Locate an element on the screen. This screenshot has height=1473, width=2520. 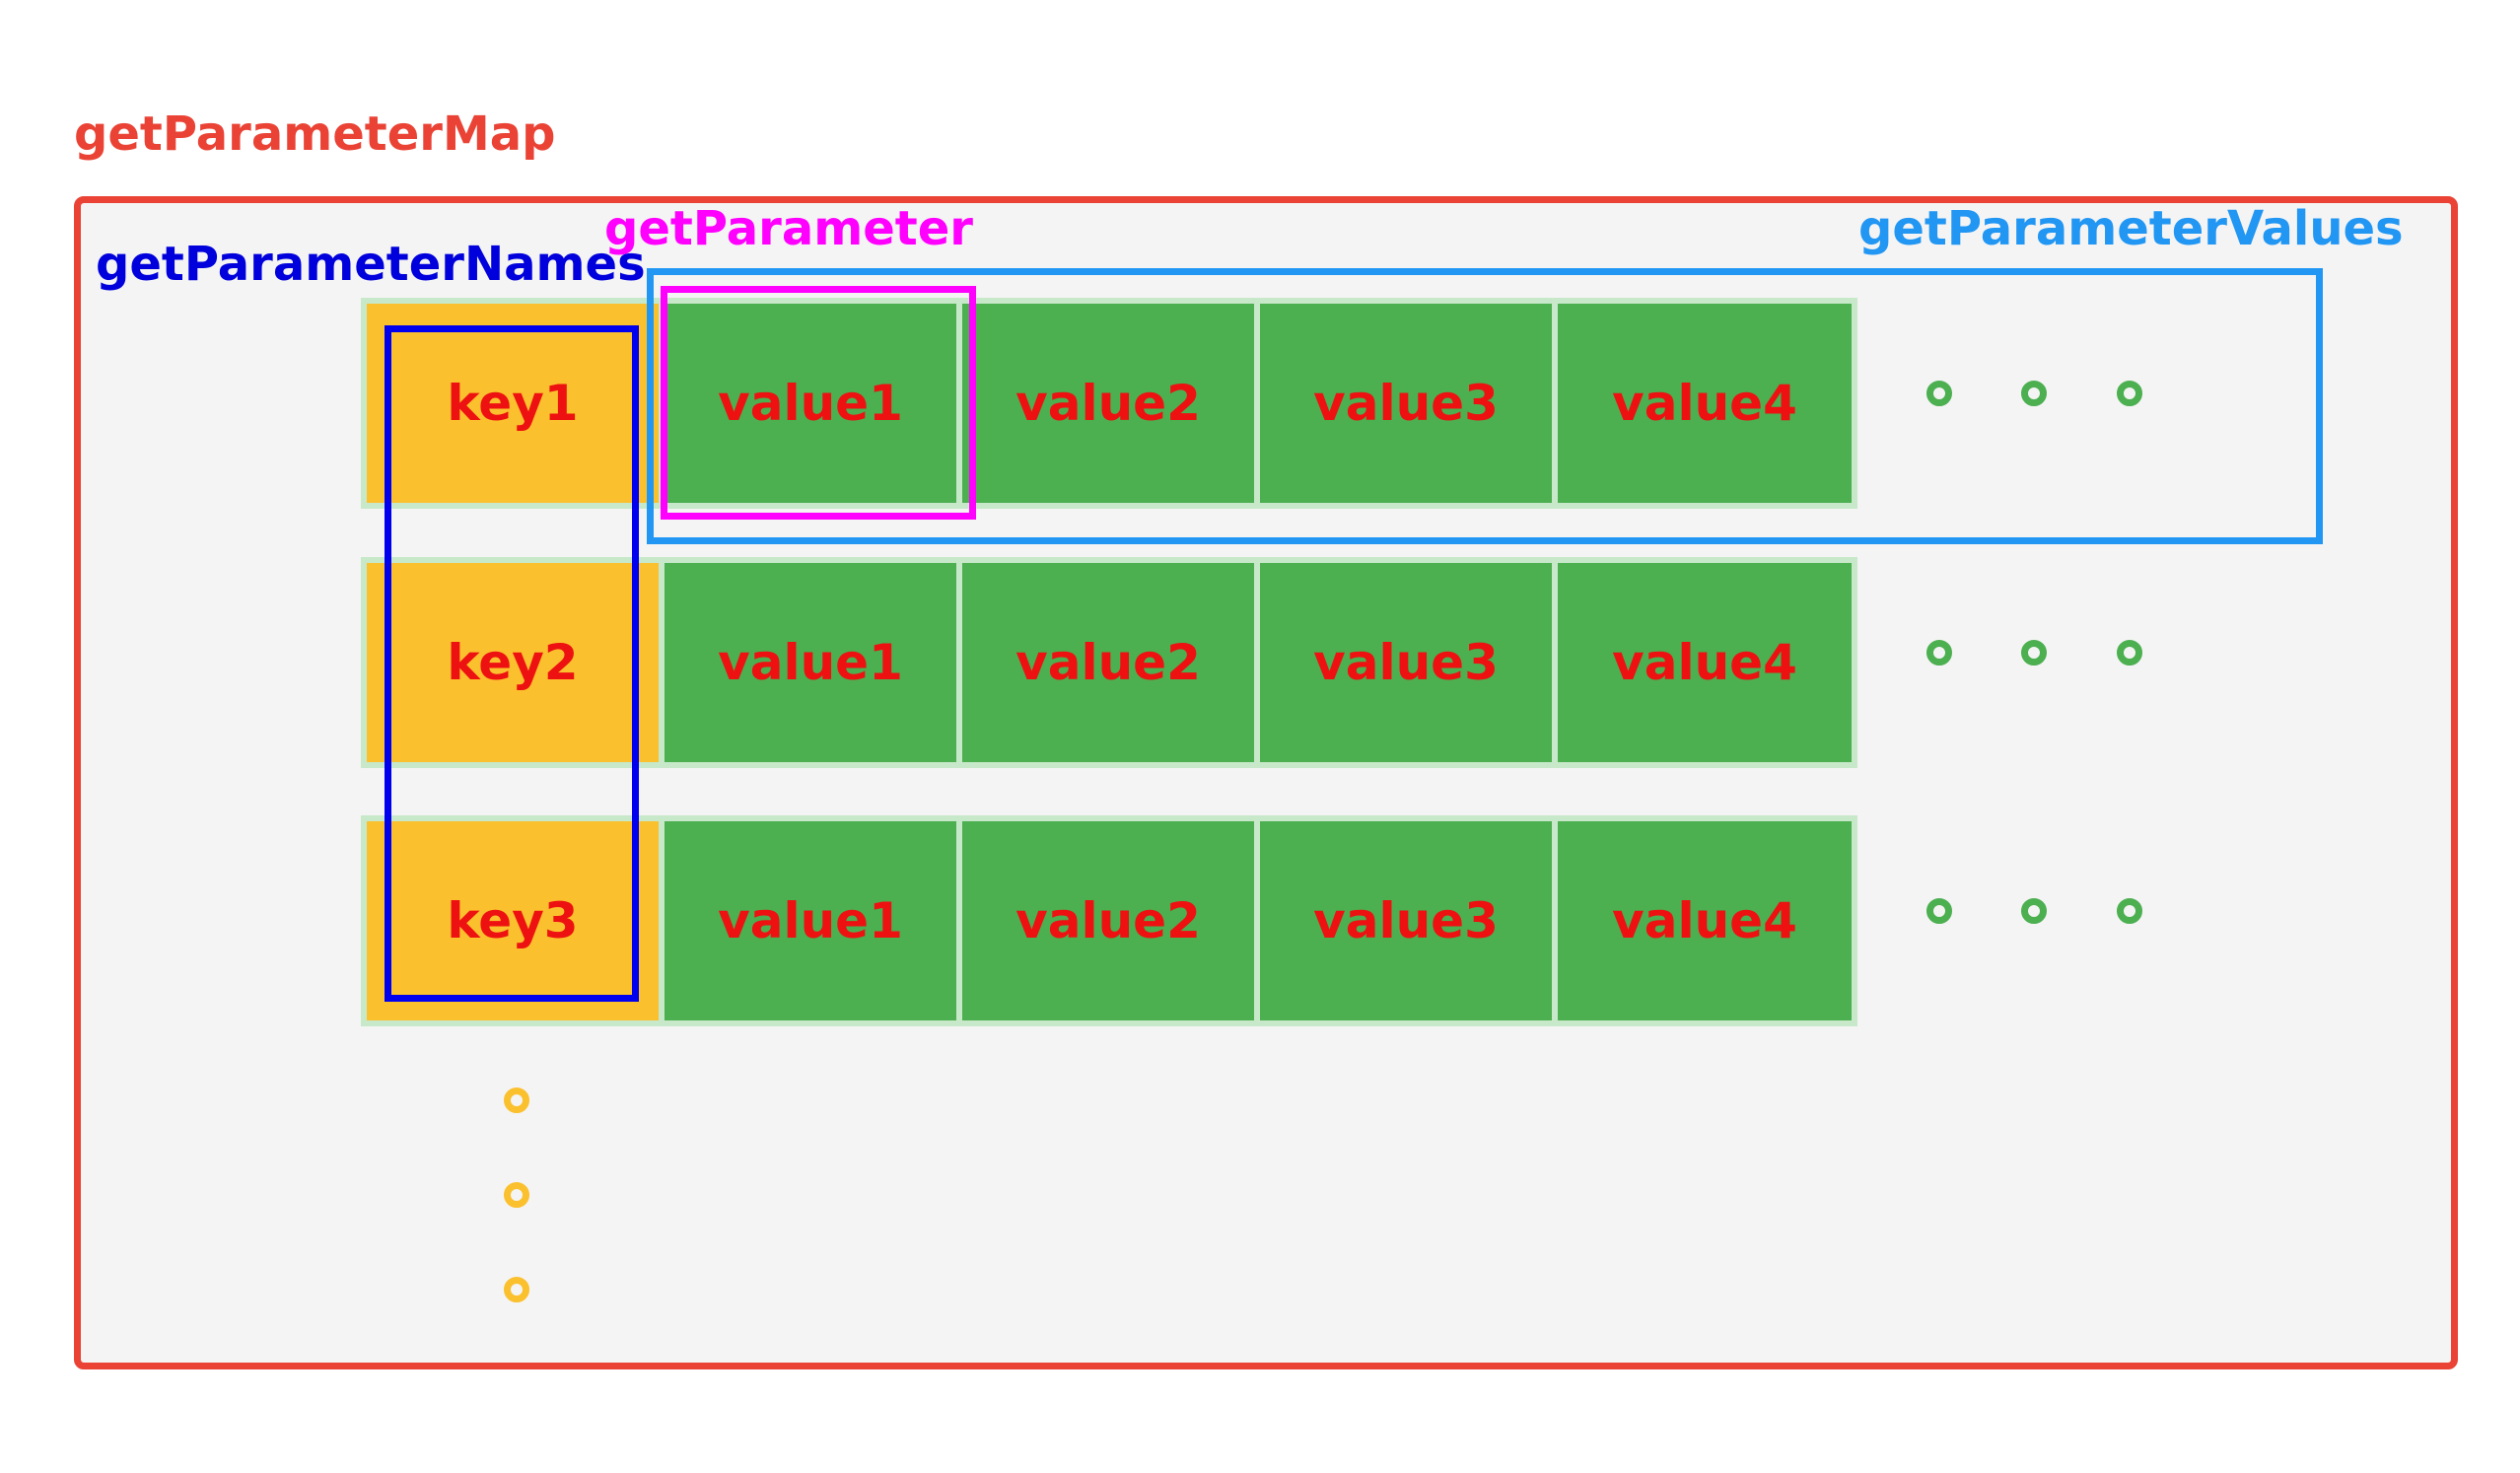
parameter-names-frame is located at coordinates (512, 663).